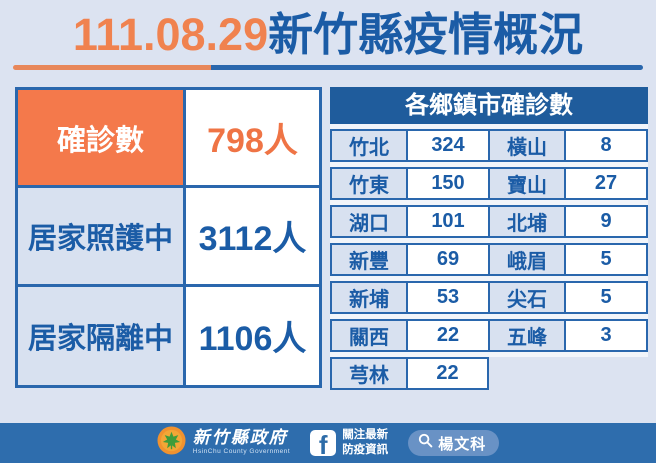 Image resolution: width=656 pixels, height=463 pixels. Describe the element at coordinates (606, 145) in the screenshot. I see `township-value-cell: 8` at that location.